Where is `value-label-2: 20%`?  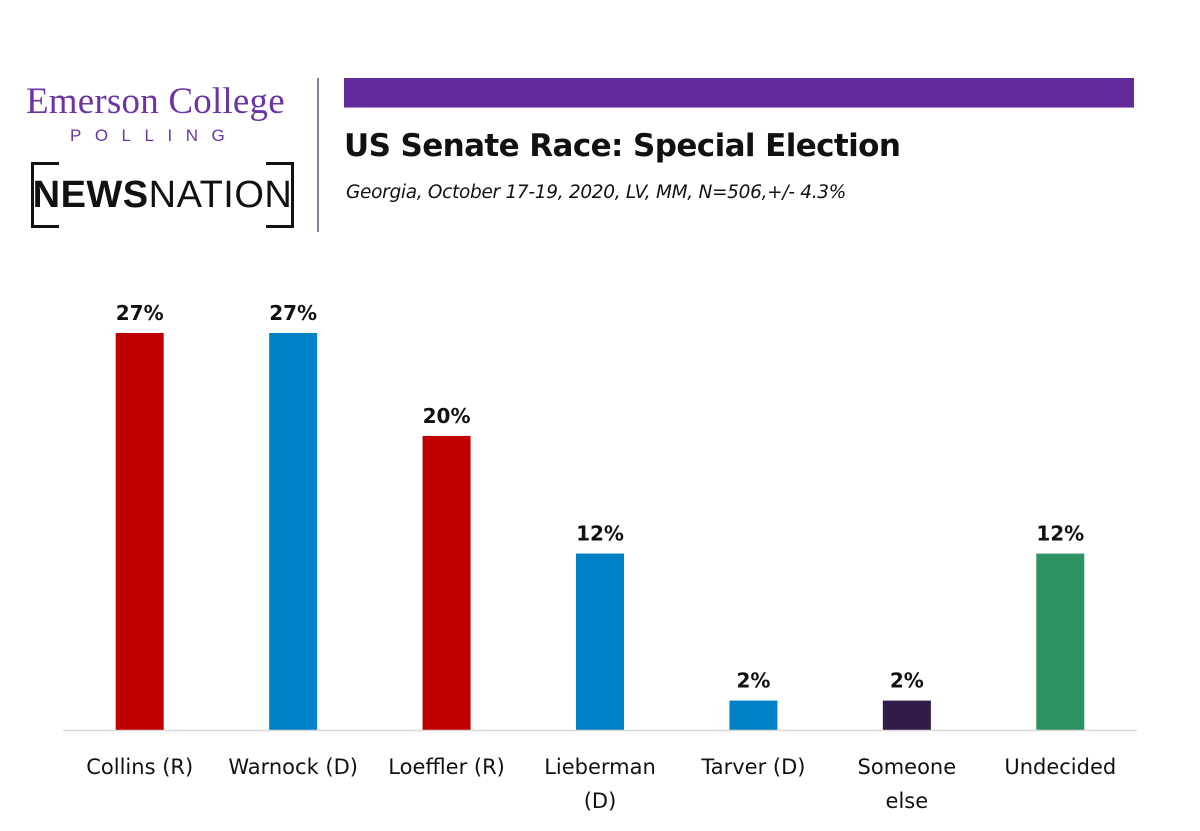
value-label-2: 20% is located at coordinates (447, 416).